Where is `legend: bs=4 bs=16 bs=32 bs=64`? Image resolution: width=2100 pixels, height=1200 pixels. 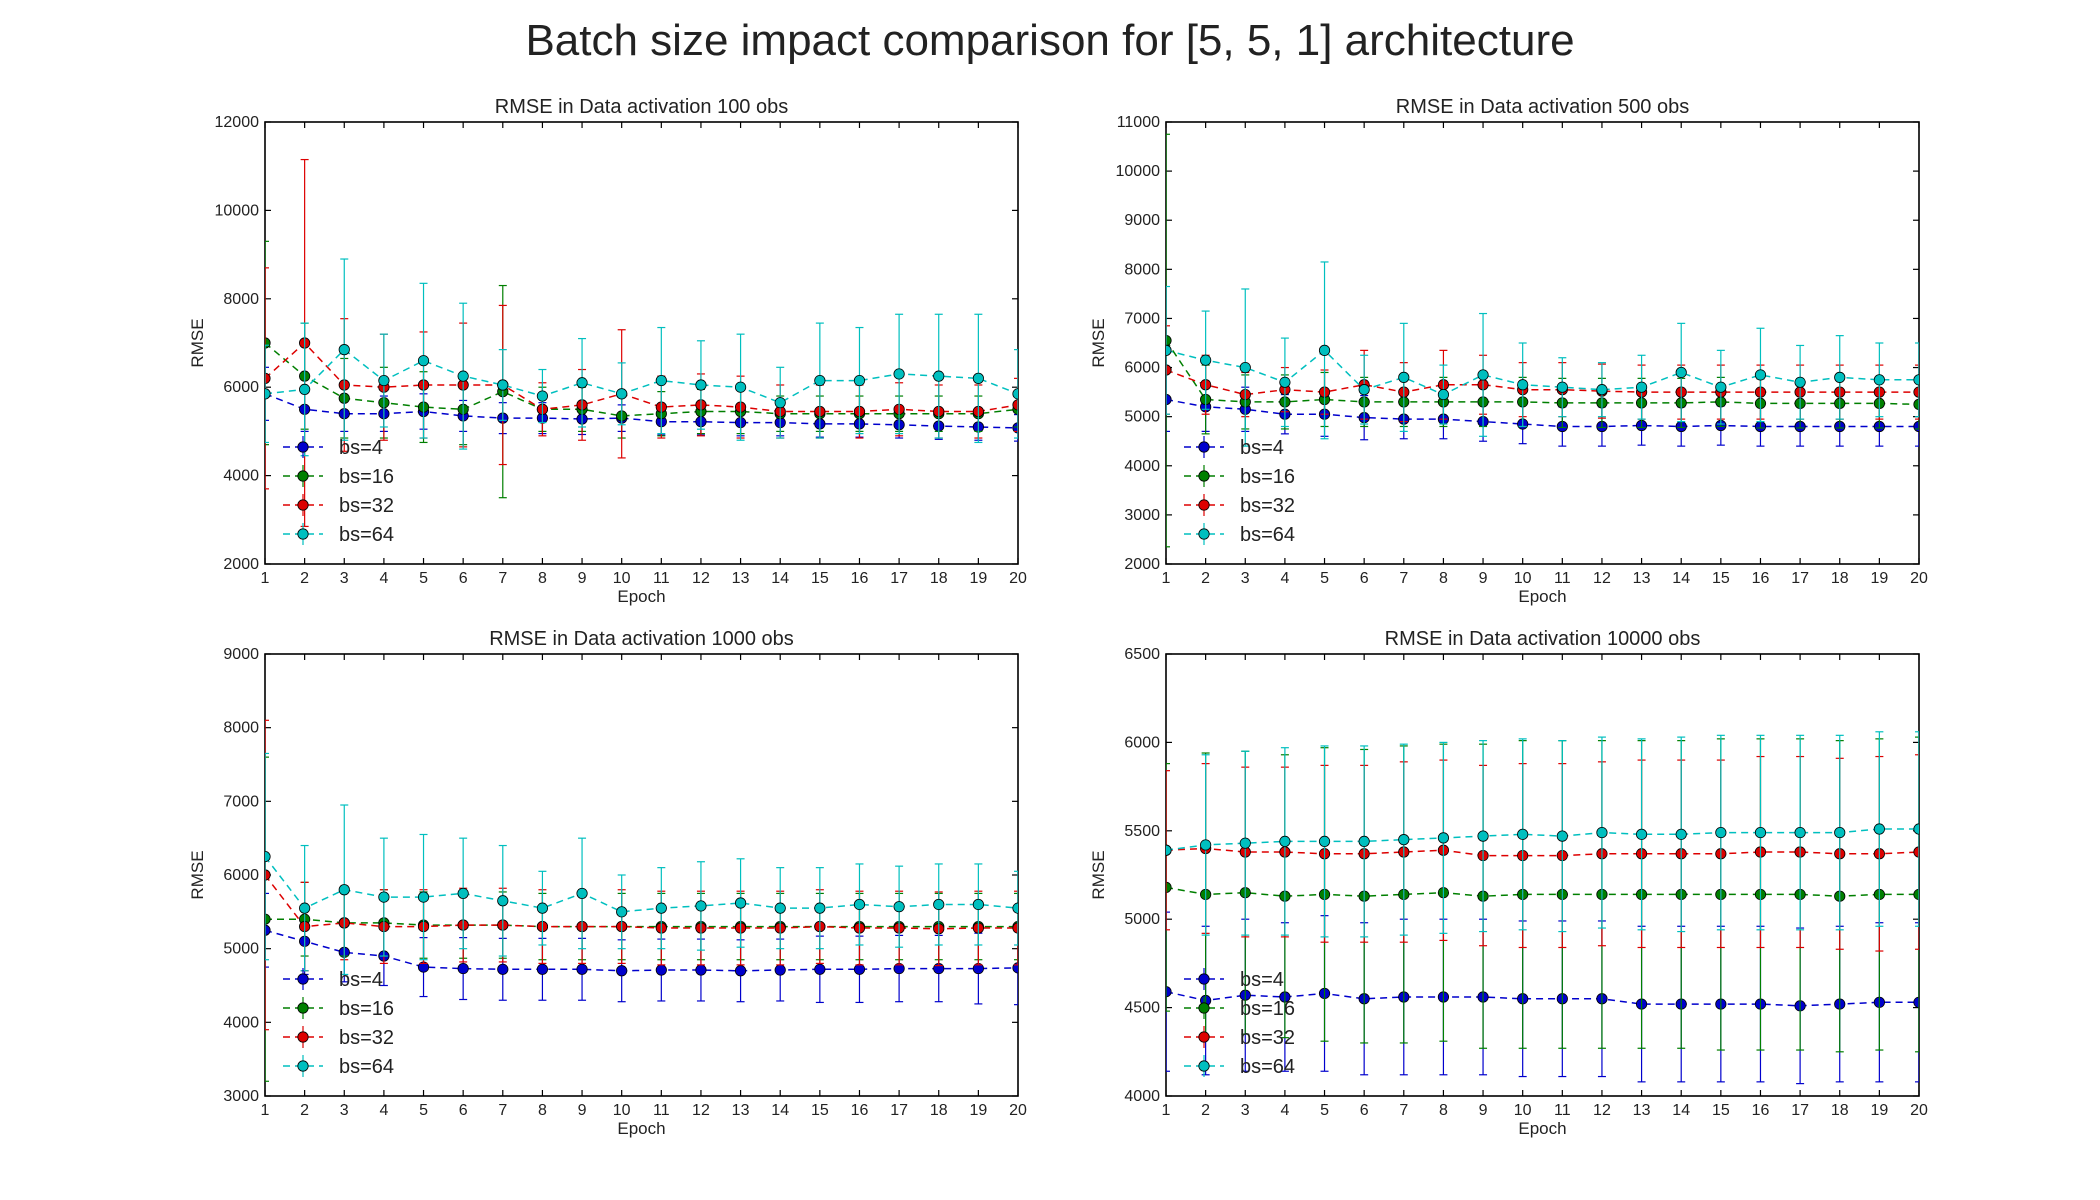 legend: bs=4 bs=16 bs=32 bs=64 is located at coordinates (1239, 491).